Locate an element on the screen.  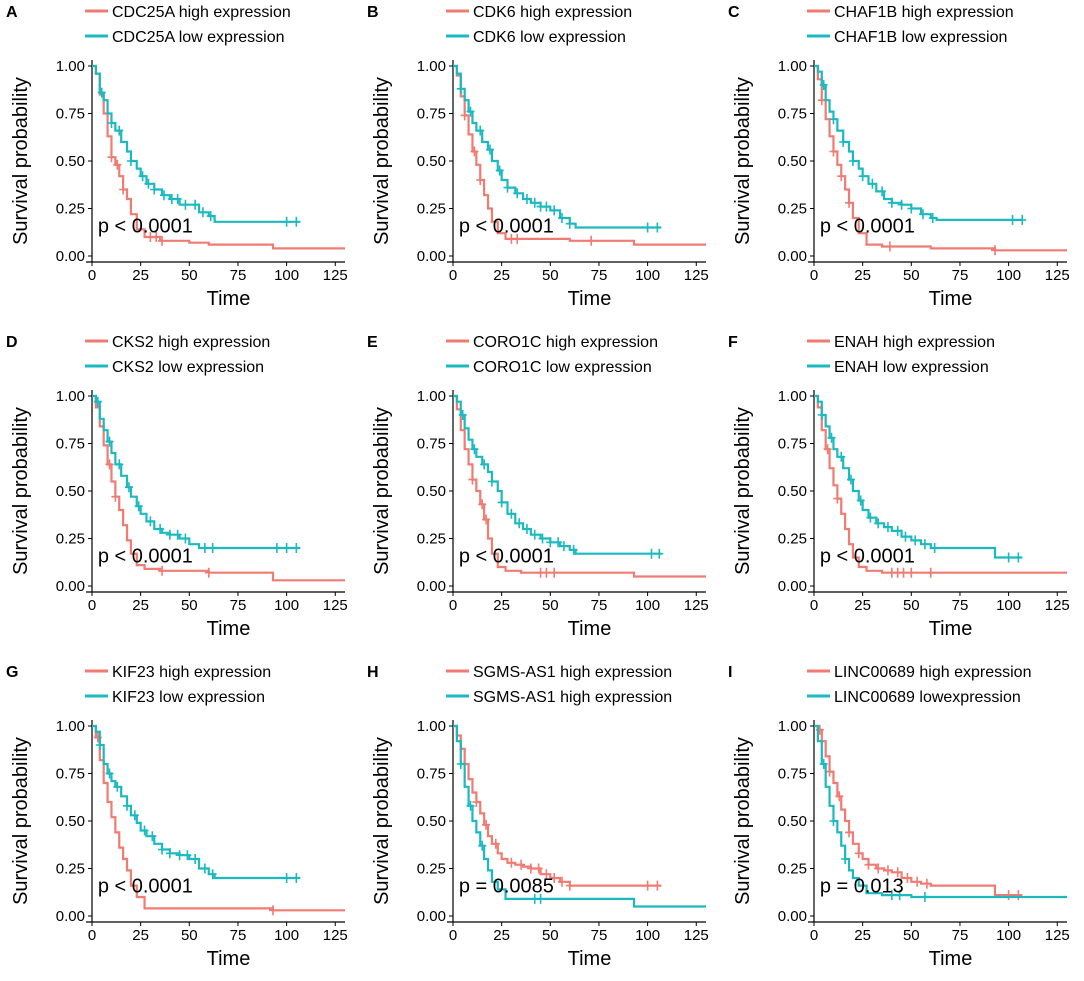
legend-label-low: LINC00689 lowexpression is located at coordinates (927, 697).